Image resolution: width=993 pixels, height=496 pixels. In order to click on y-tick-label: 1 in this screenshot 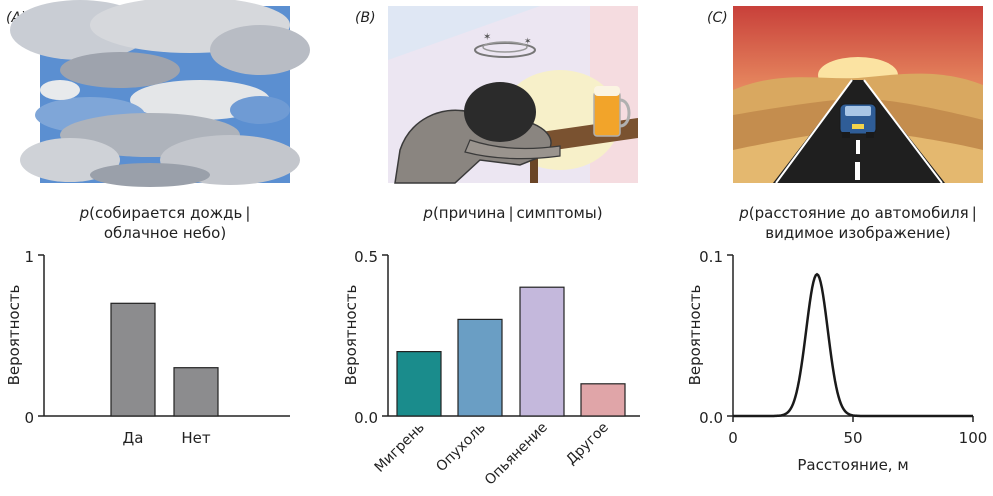, I will do `click(29, 257)`.